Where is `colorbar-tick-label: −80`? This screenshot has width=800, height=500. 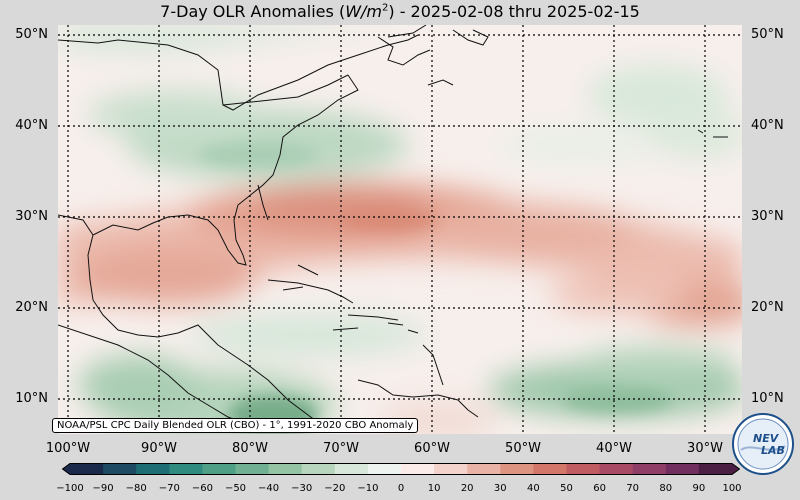 colorbar-tick-label: −80 is located at coordinates (136, 488).